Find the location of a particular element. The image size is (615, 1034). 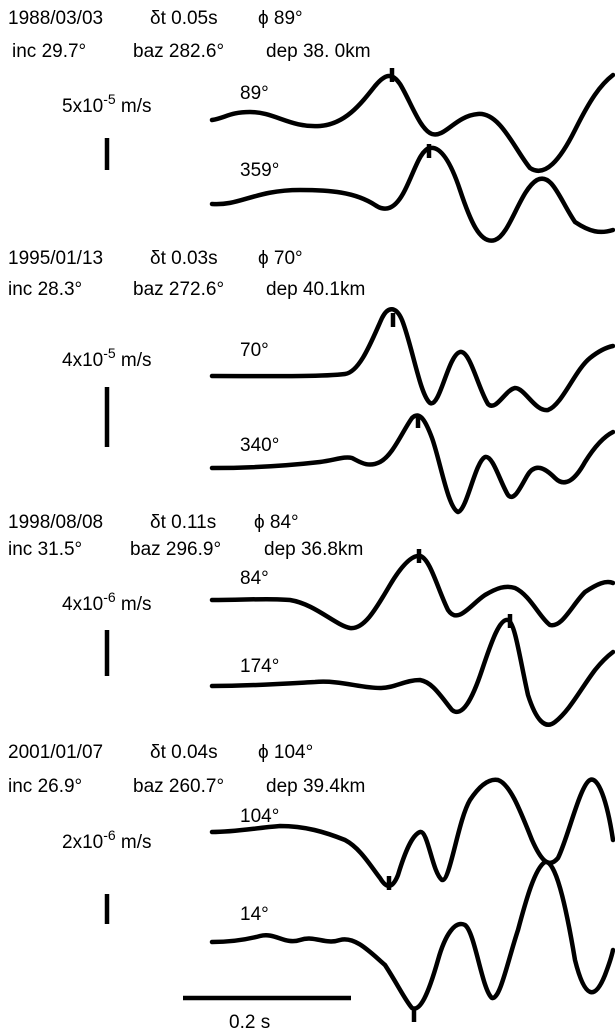

event-1-date: 1988/03/03 is located at coordinates (55, 18).